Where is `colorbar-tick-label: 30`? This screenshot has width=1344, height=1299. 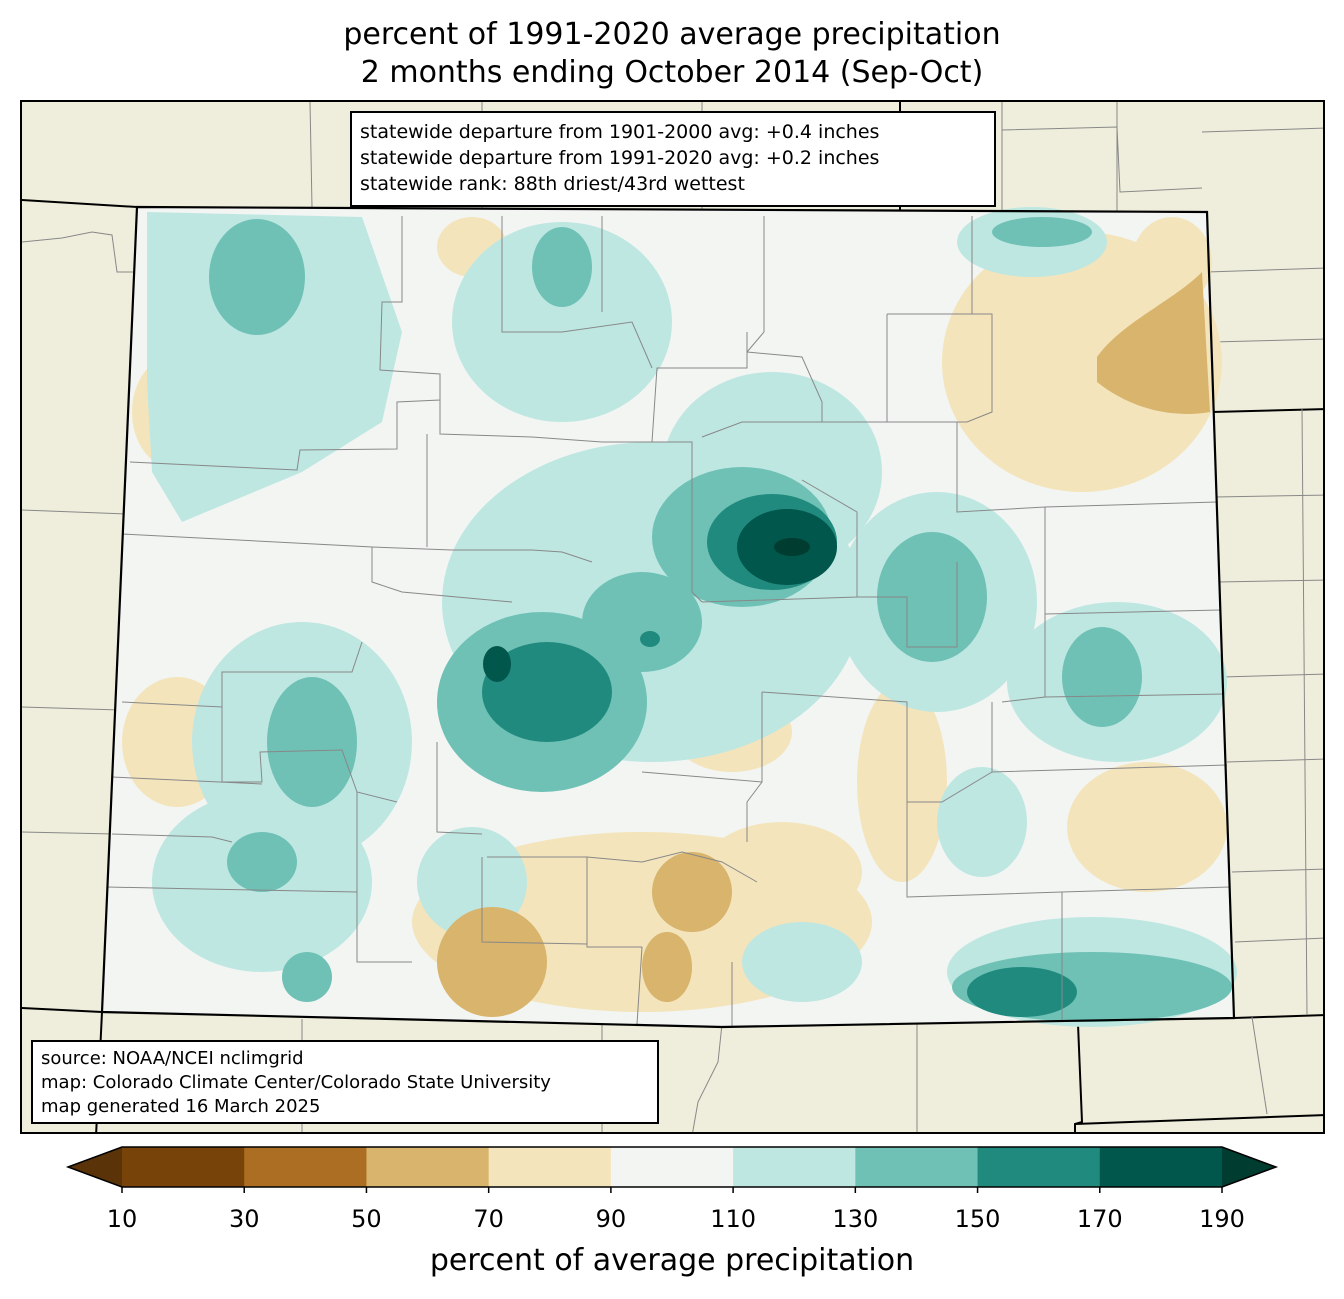 colorbar-tick-label: 30 is located at coordinates (244, 1219).